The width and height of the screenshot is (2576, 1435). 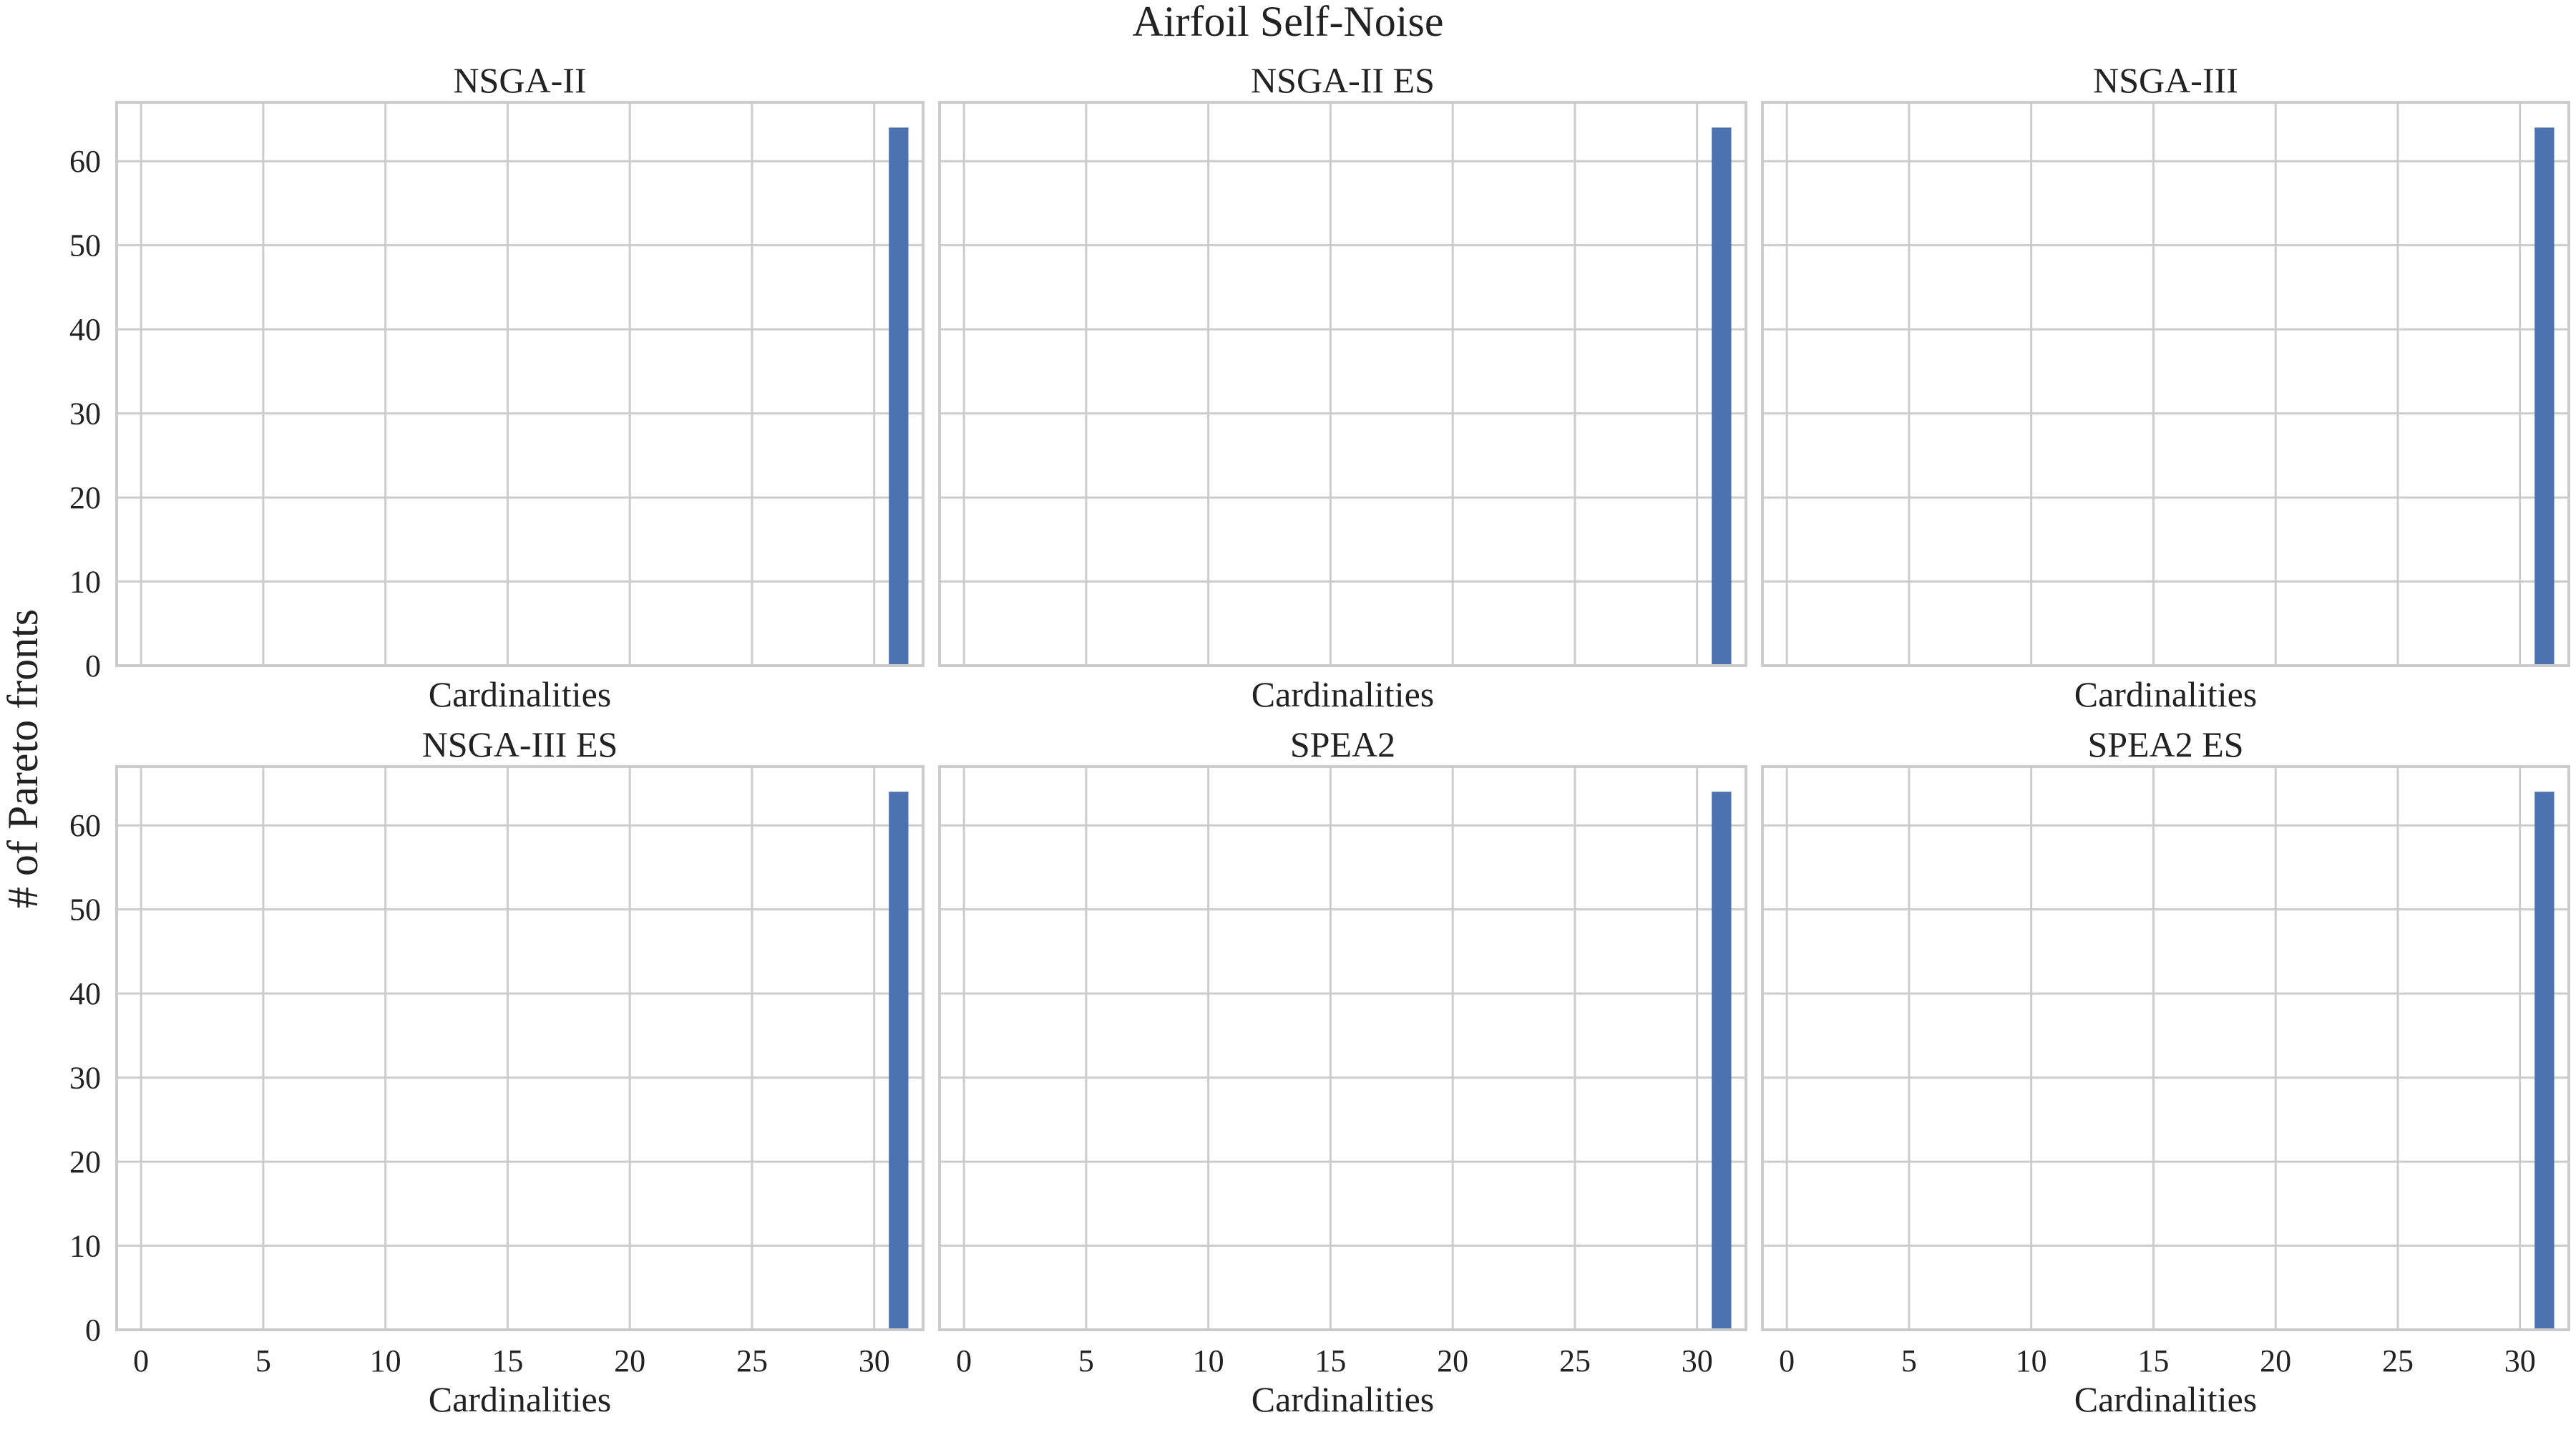 I want to click on subplot-title: NSGA-II, so click(x=519, y=80).